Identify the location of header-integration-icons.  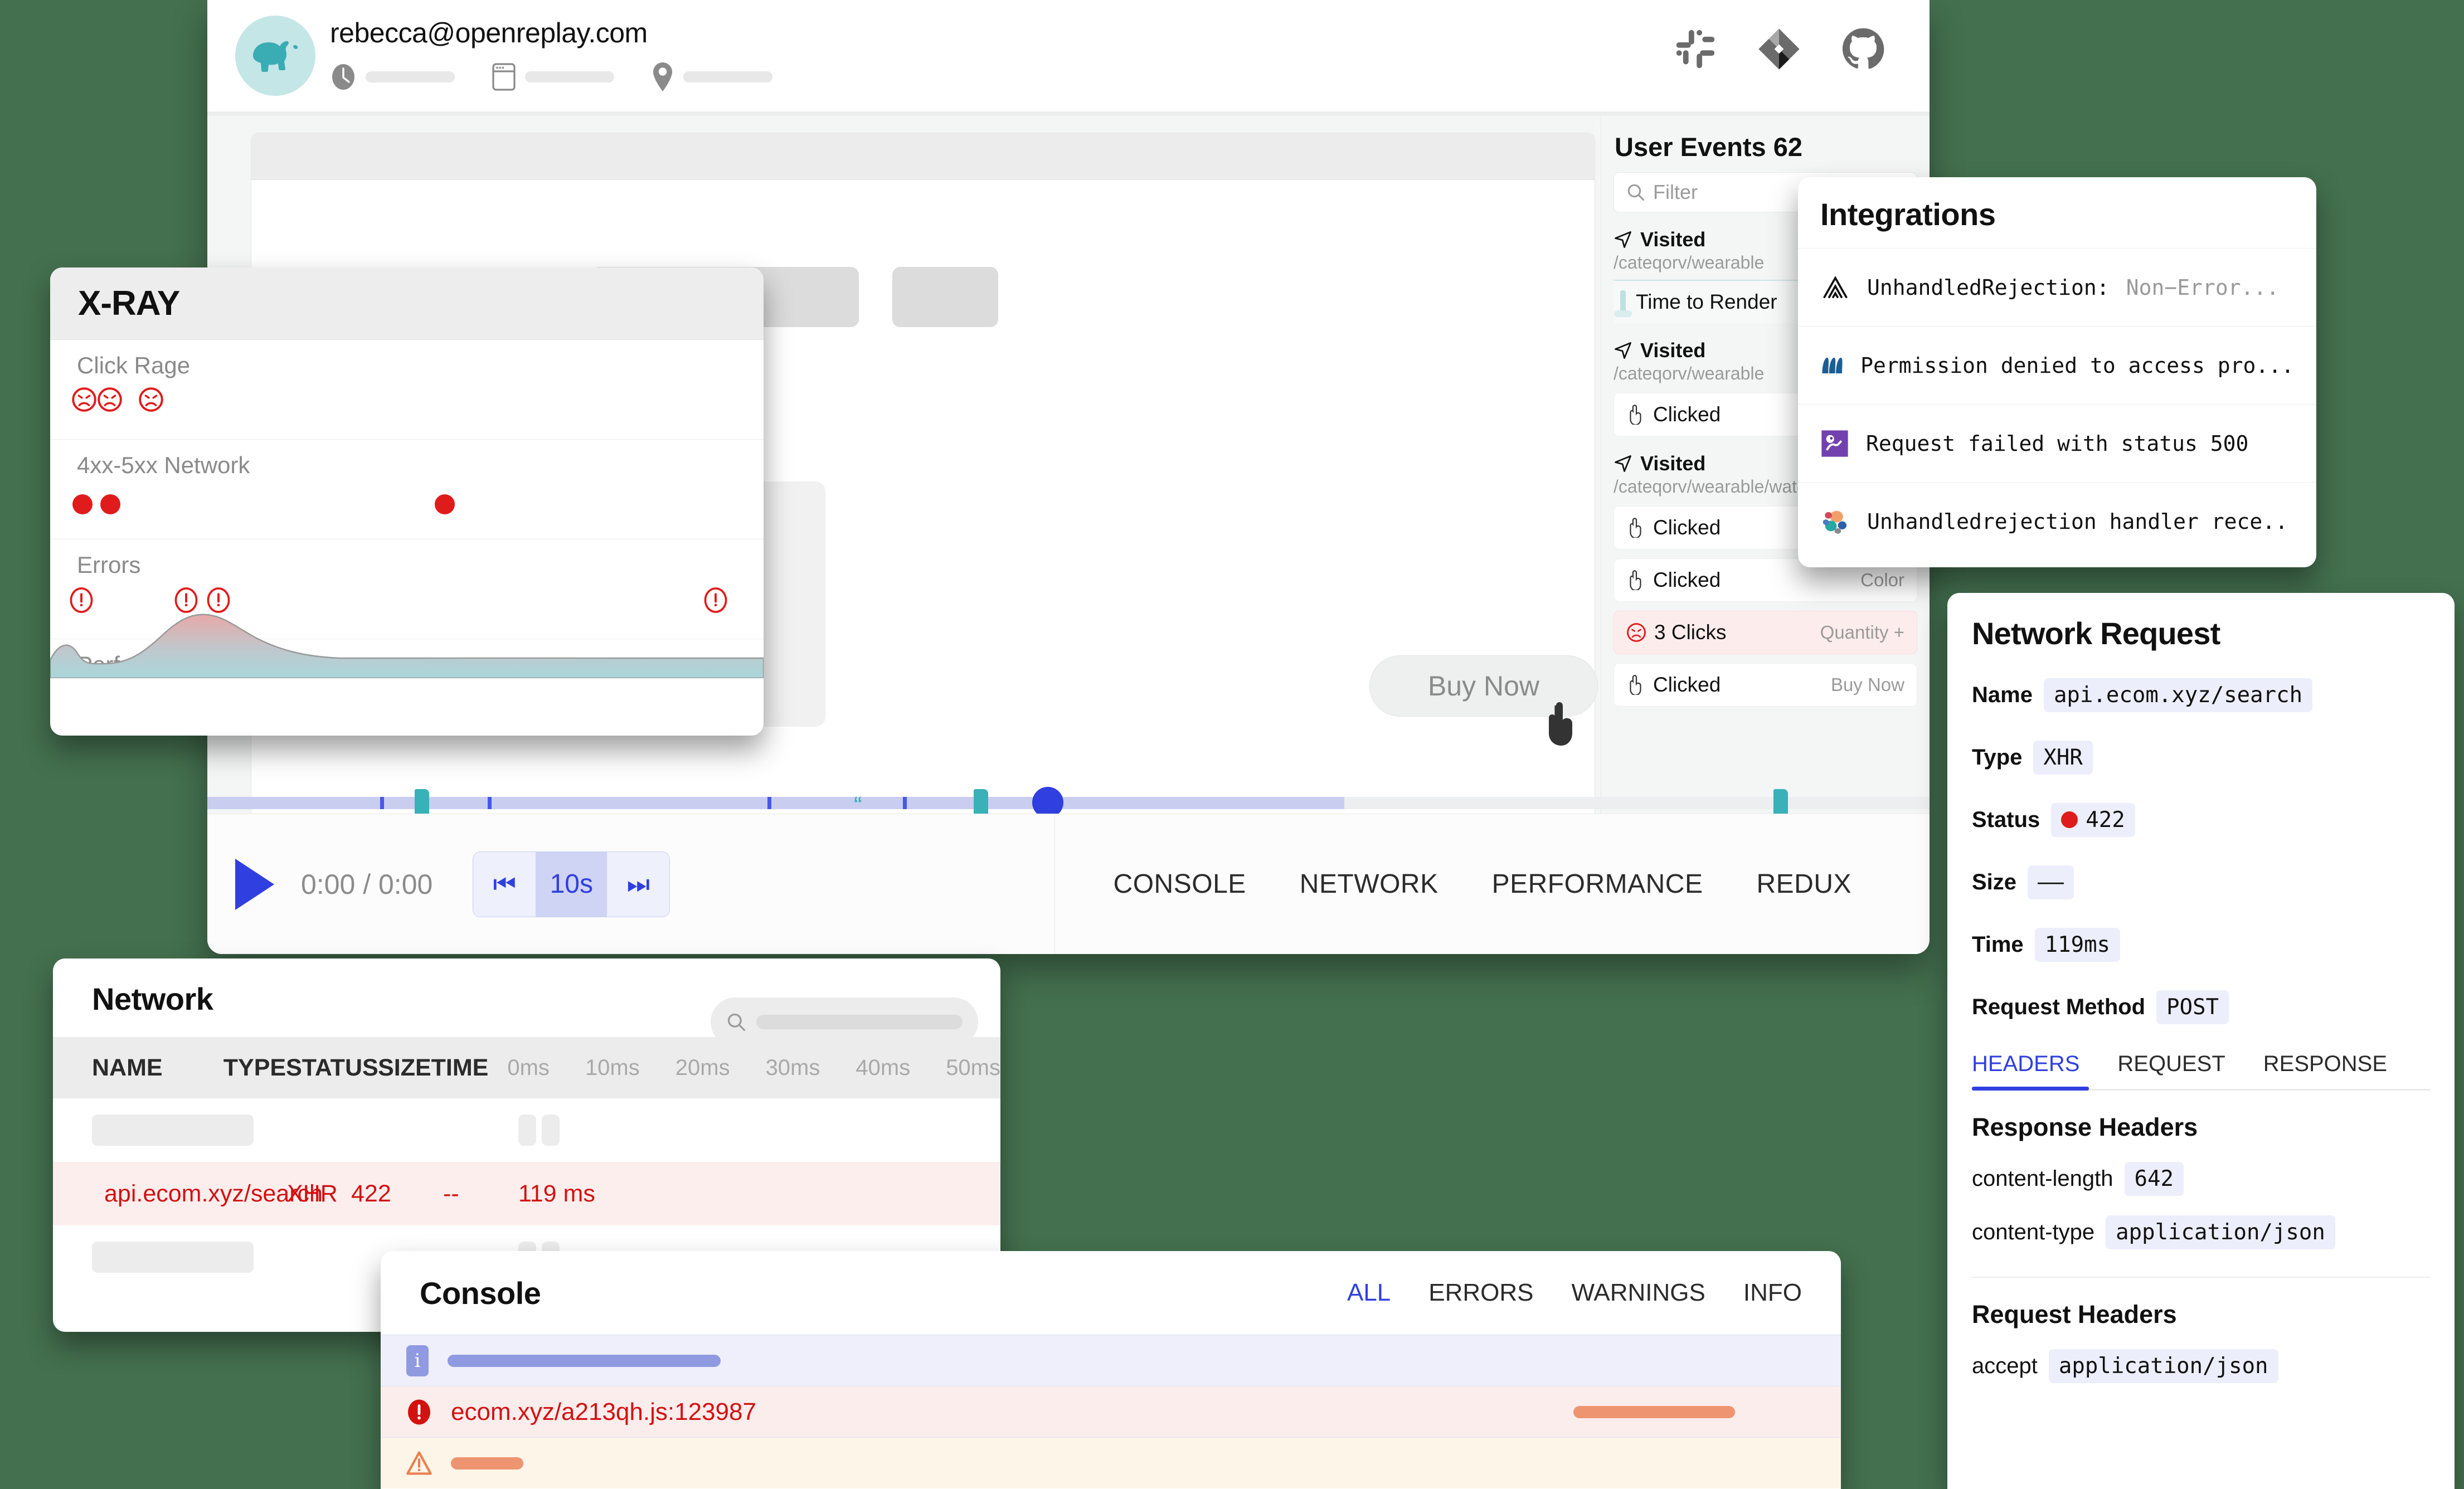
(1779, 49).